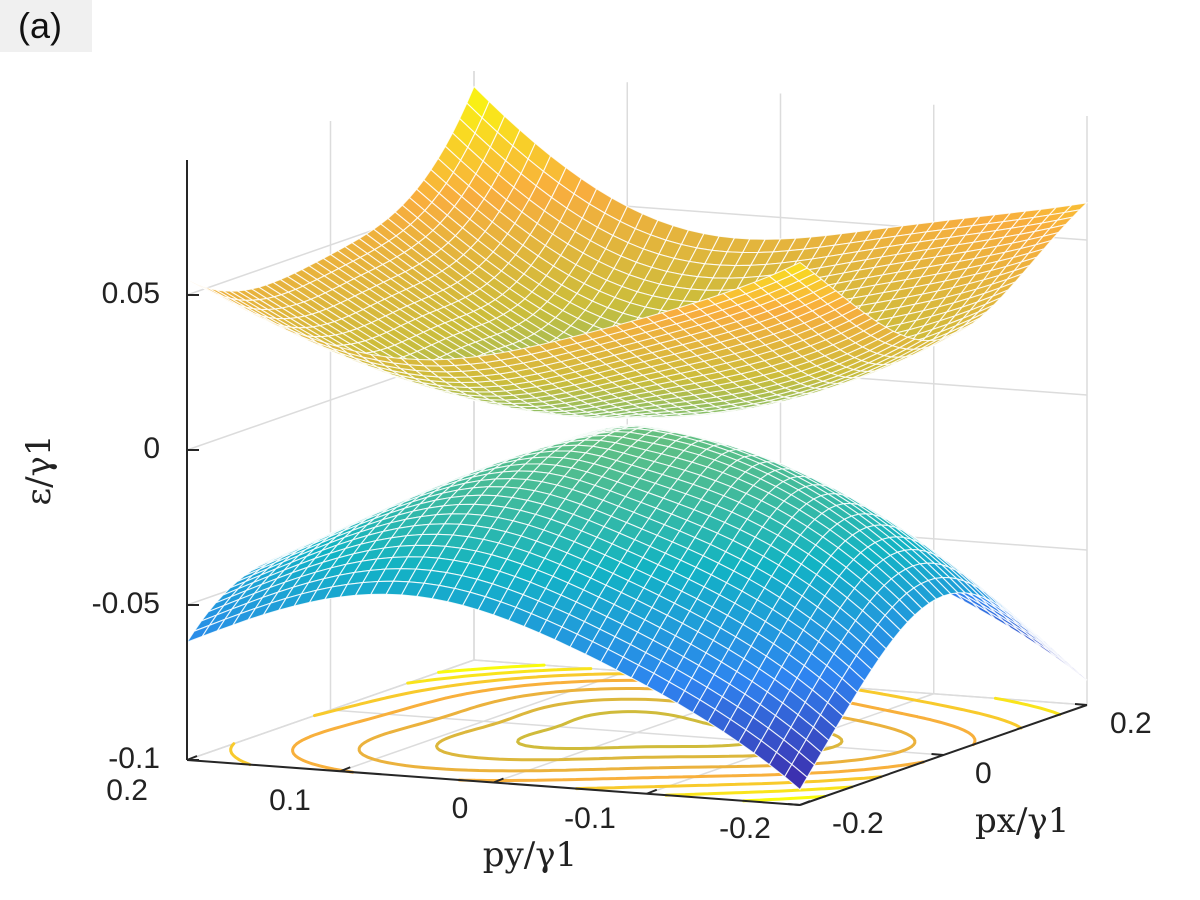  Describe the element at coordinates (1131, 723) in the screenshot. I see `px-tick-label: 0.2` at that location.